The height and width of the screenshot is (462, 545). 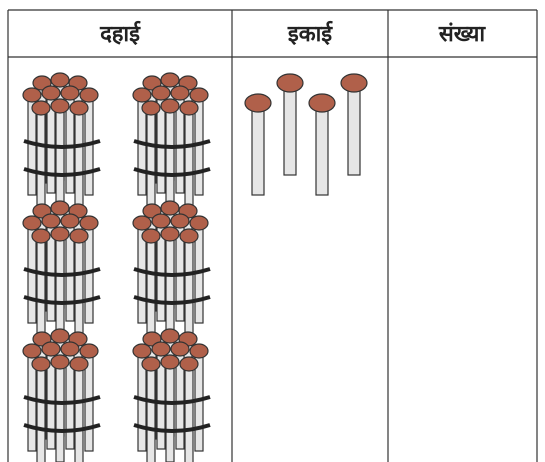 I want to click on column-header: इकाई, so click(x=310, y=33).